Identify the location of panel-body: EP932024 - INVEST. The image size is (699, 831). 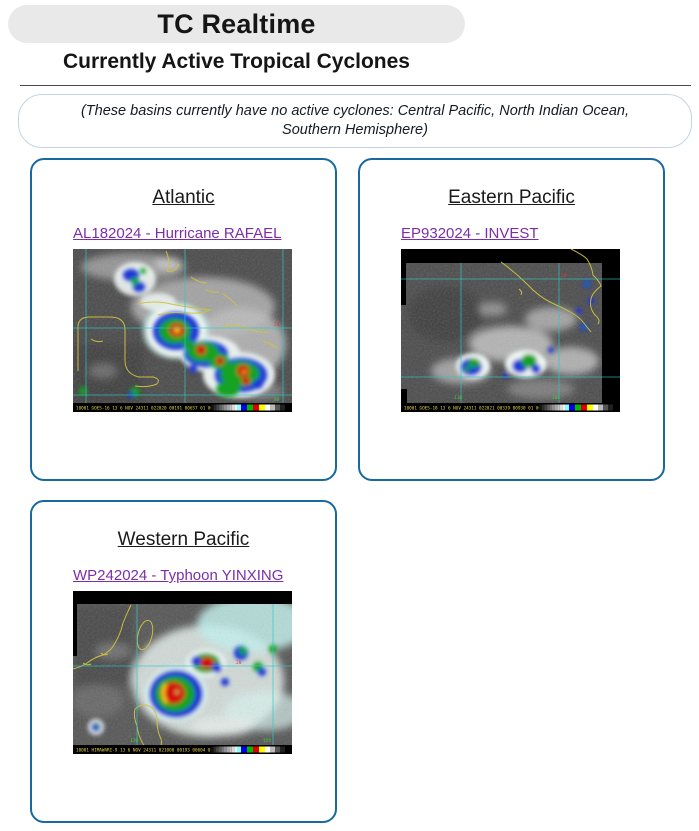
(532, 318).